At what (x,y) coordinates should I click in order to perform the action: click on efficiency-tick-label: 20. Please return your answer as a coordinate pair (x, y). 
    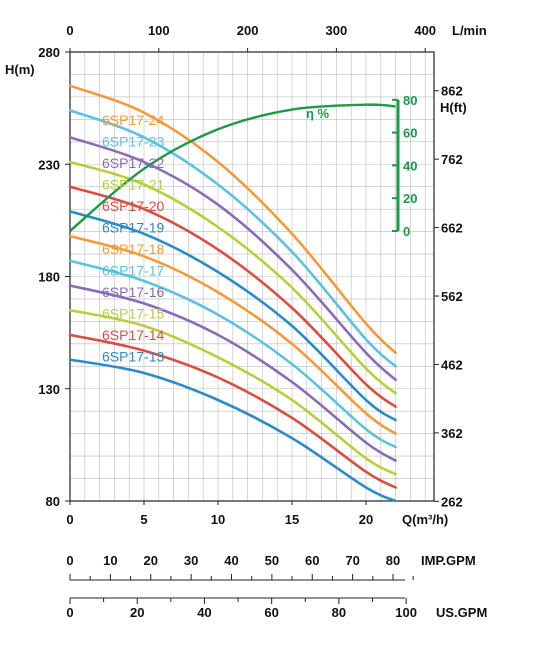
    Looking at the image, I should click on (410, 198).